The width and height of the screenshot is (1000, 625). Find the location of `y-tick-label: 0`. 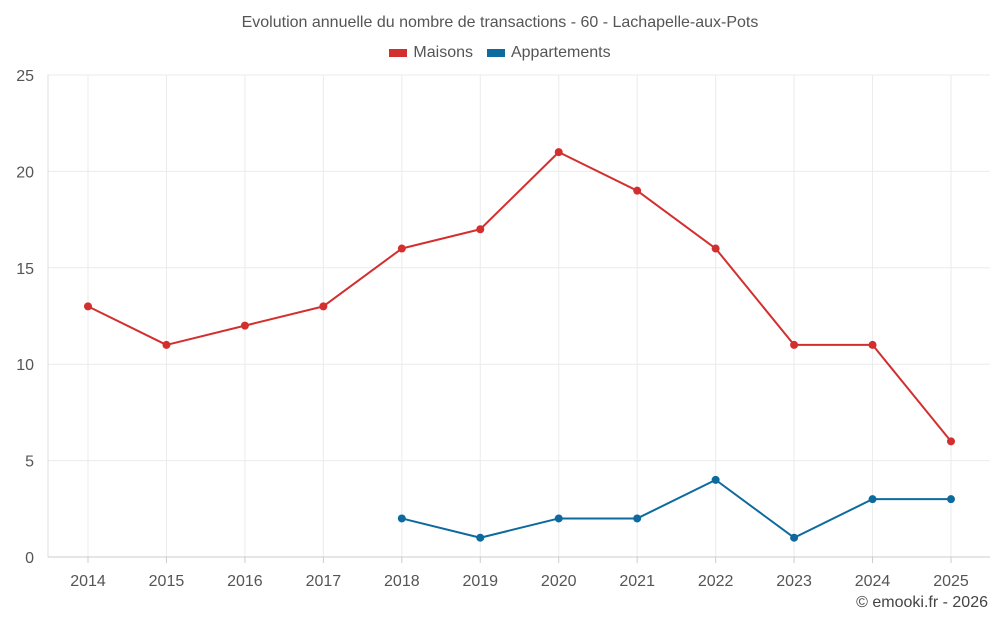

y-tick-label: 0 is located at coordinates (29, 558).